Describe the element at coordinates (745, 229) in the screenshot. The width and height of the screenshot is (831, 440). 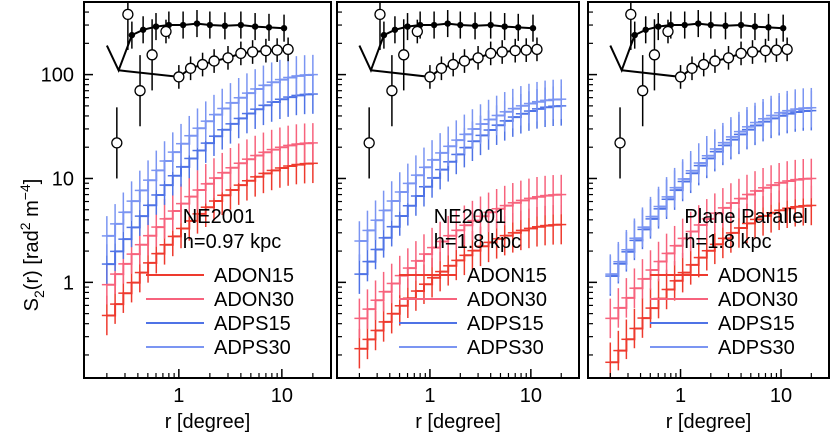
I see `panel-annotation: Plane Parallel h=1.8 kpc` at that location.